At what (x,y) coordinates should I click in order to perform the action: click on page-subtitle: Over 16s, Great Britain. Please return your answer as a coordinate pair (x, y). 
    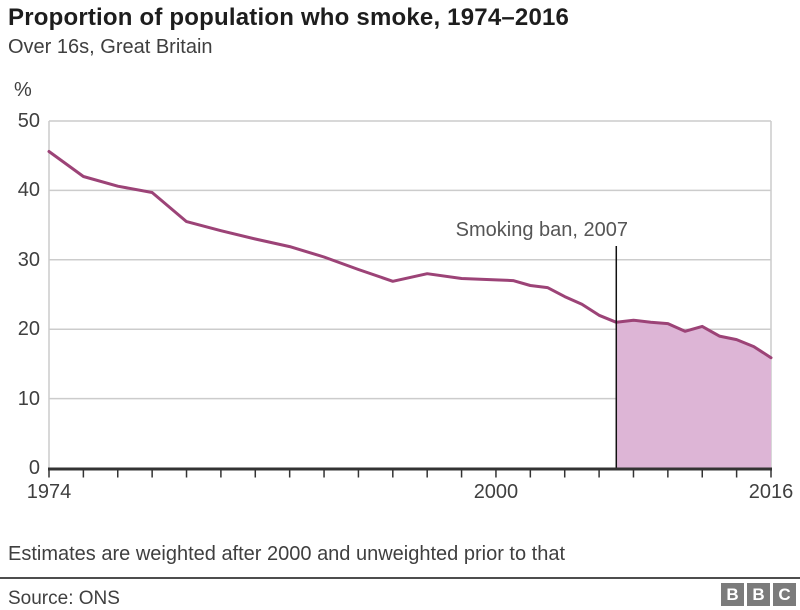
    Looking at the image, I should click on (110, 47).